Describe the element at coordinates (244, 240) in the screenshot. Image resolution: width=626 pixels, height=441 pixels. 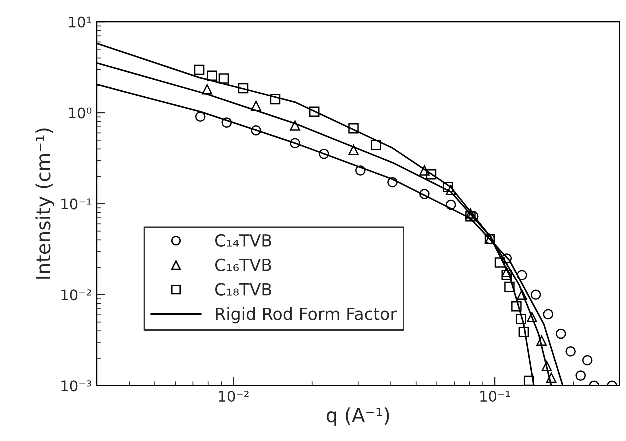
I see `legend-label: C₁₄TVB` at that location.